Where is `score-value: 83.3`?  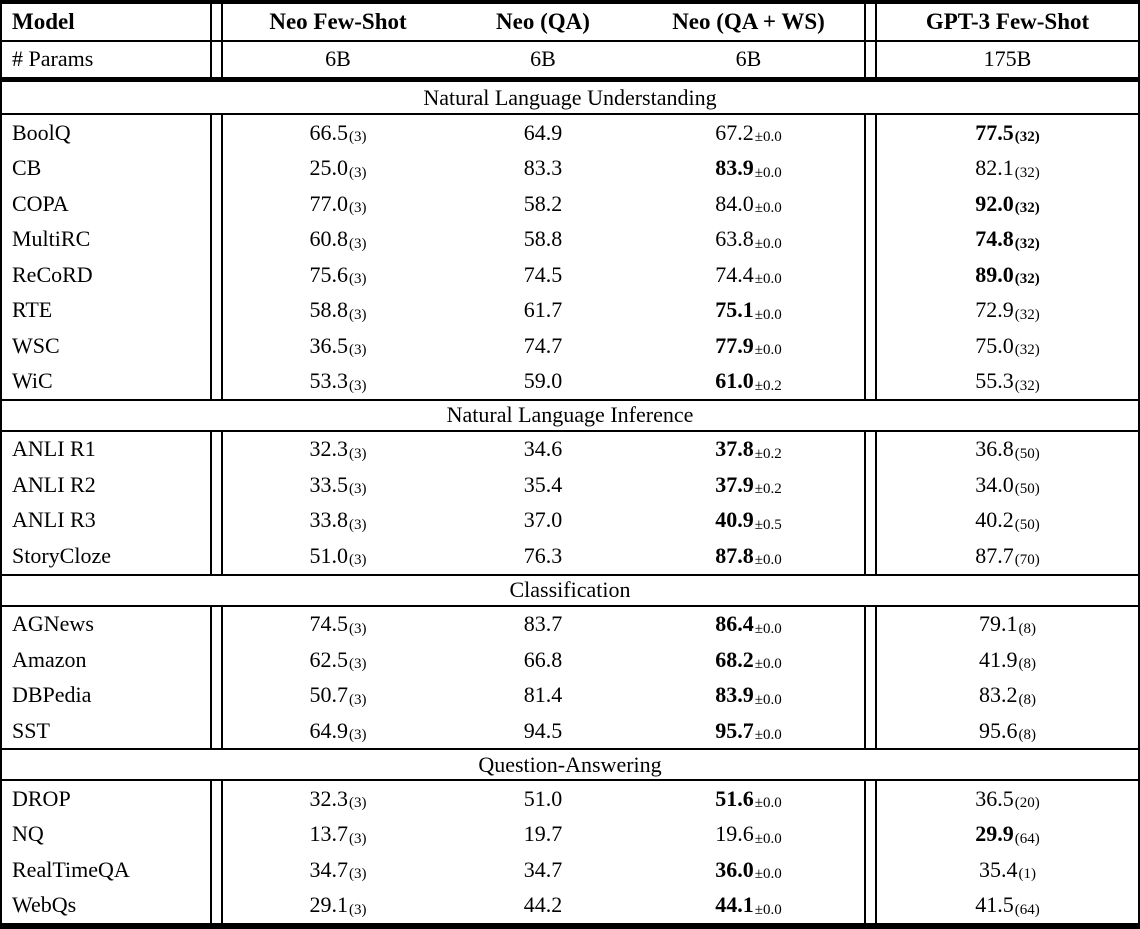
score-value: 83.3 is located at coordinates (543, 168).